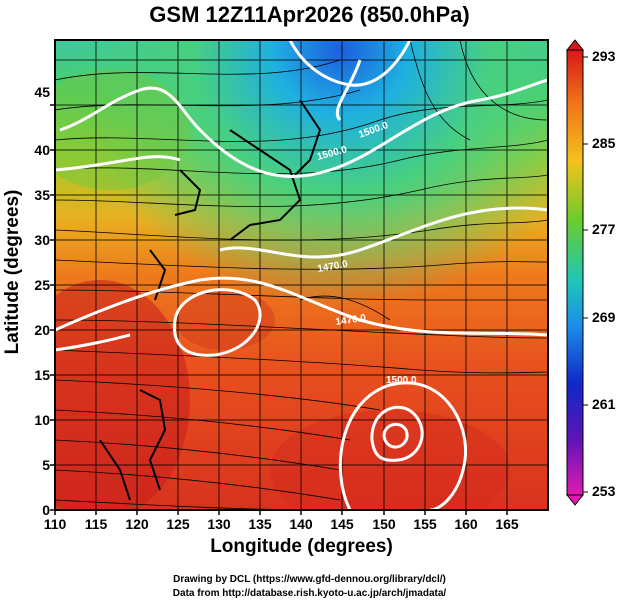 The width and height of the screenshot is (619, 605). Describe the element at coordinates (575, 500) in the screenshot. I see `colorbar-bottom-arrow` at that location.